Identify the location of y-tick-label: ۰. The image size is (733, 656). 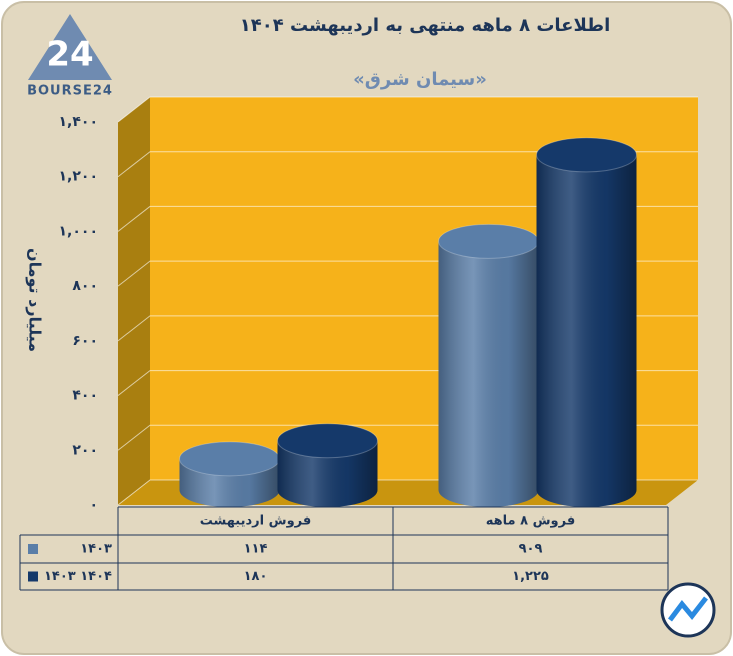
(93, 505).